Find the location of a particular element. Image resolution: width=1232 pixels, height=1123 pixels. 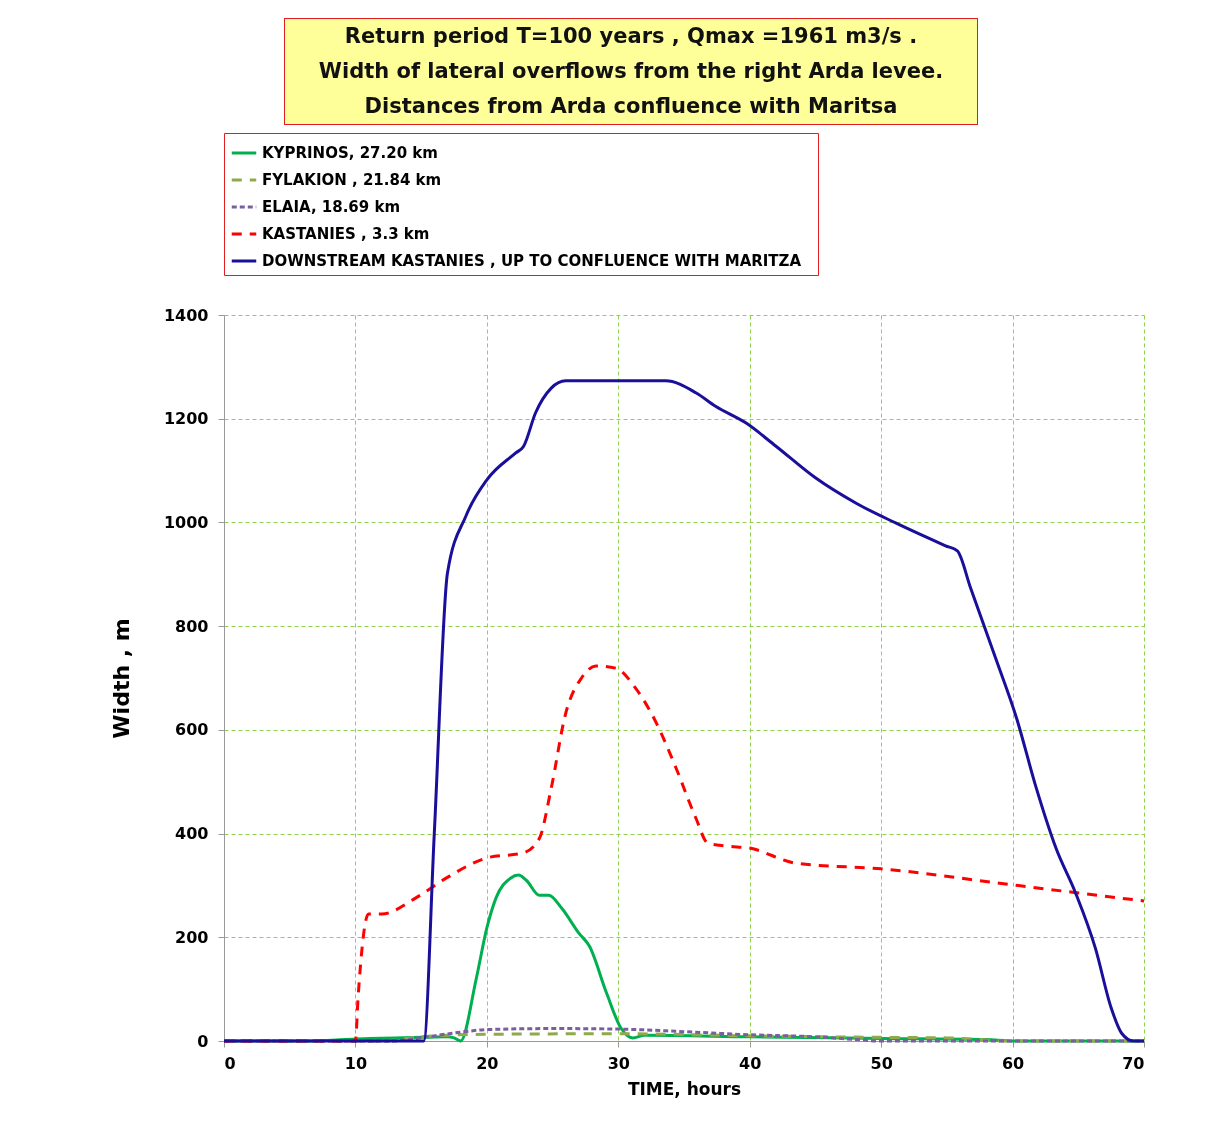

x-tick-label: 10 is located at coordinates (356, 1063).